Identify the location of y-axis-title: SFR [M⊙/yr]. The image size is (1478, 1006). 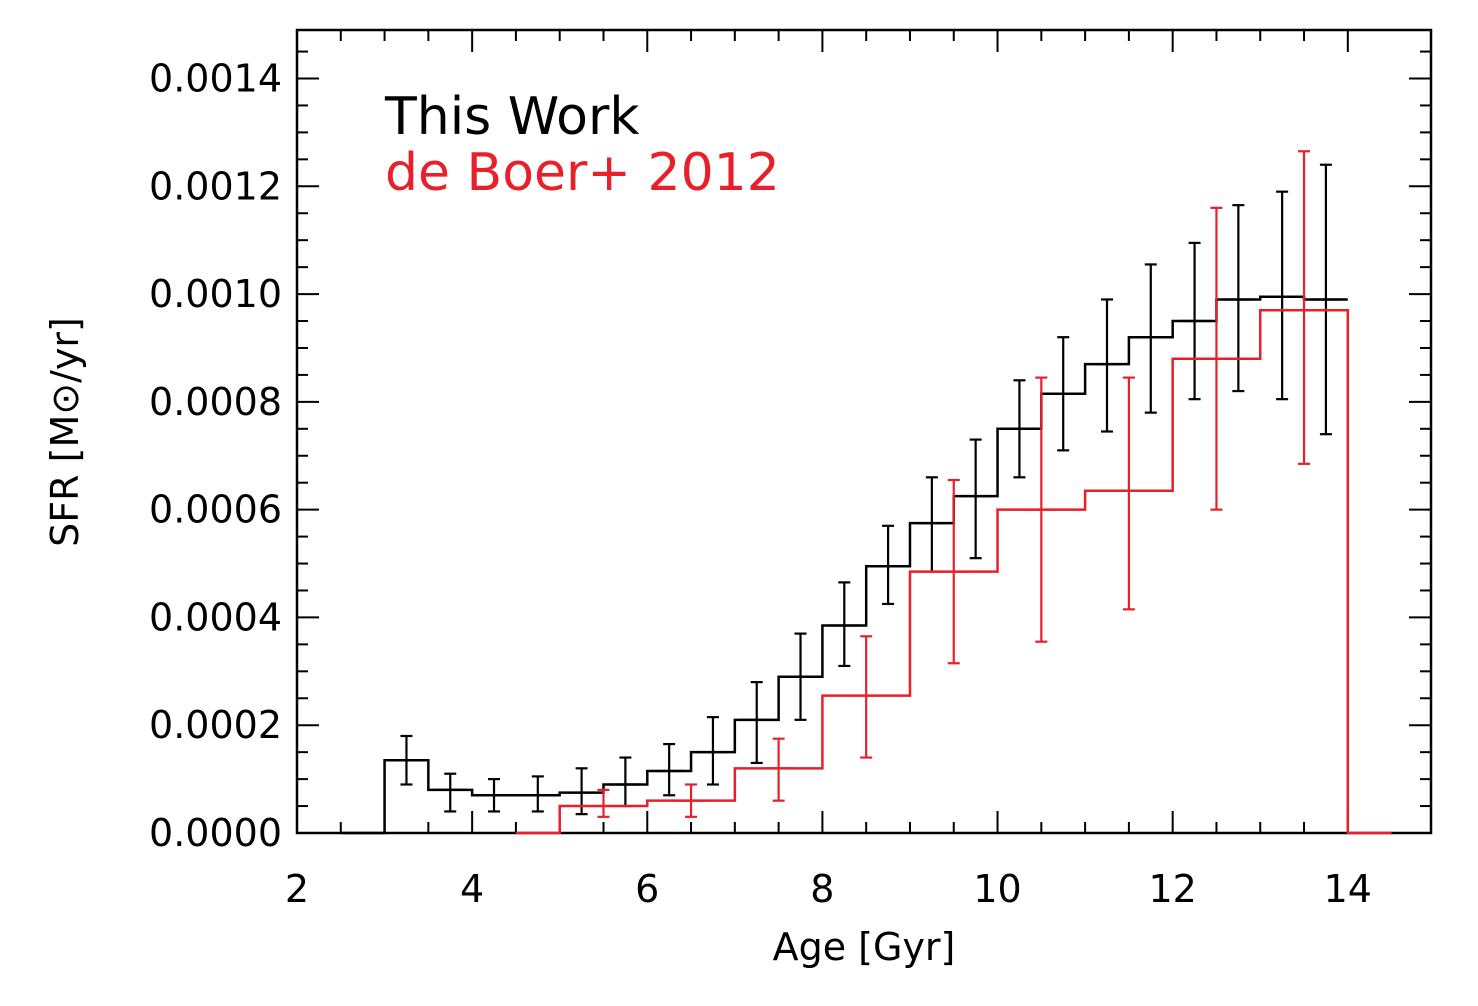
(65, 432).